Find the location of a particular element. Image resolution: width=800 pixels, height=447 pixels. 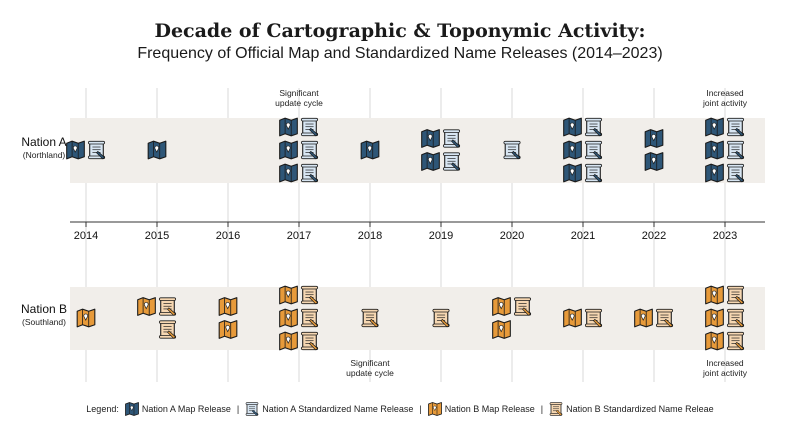

x-tick-label: 2022 is located at coordinates (654, 236).